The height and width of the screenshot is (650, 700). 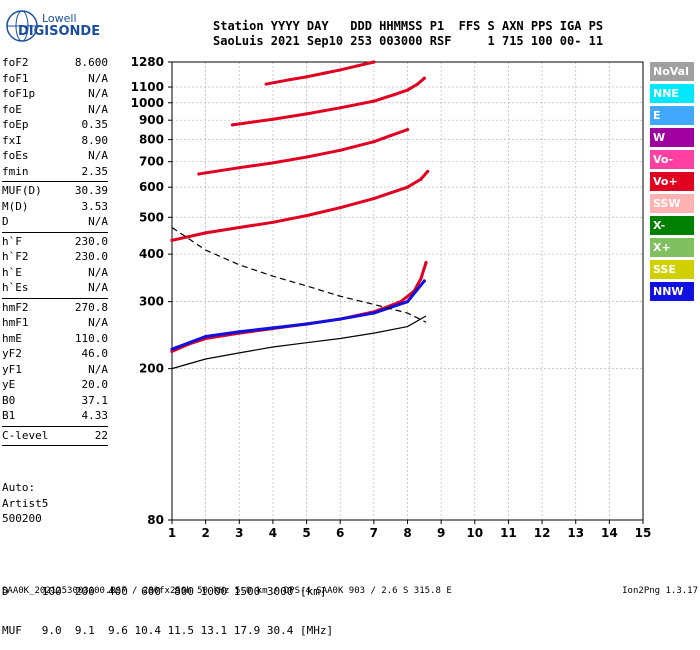 I want to click on param-value: 110.0, so click(x=91, y=338).